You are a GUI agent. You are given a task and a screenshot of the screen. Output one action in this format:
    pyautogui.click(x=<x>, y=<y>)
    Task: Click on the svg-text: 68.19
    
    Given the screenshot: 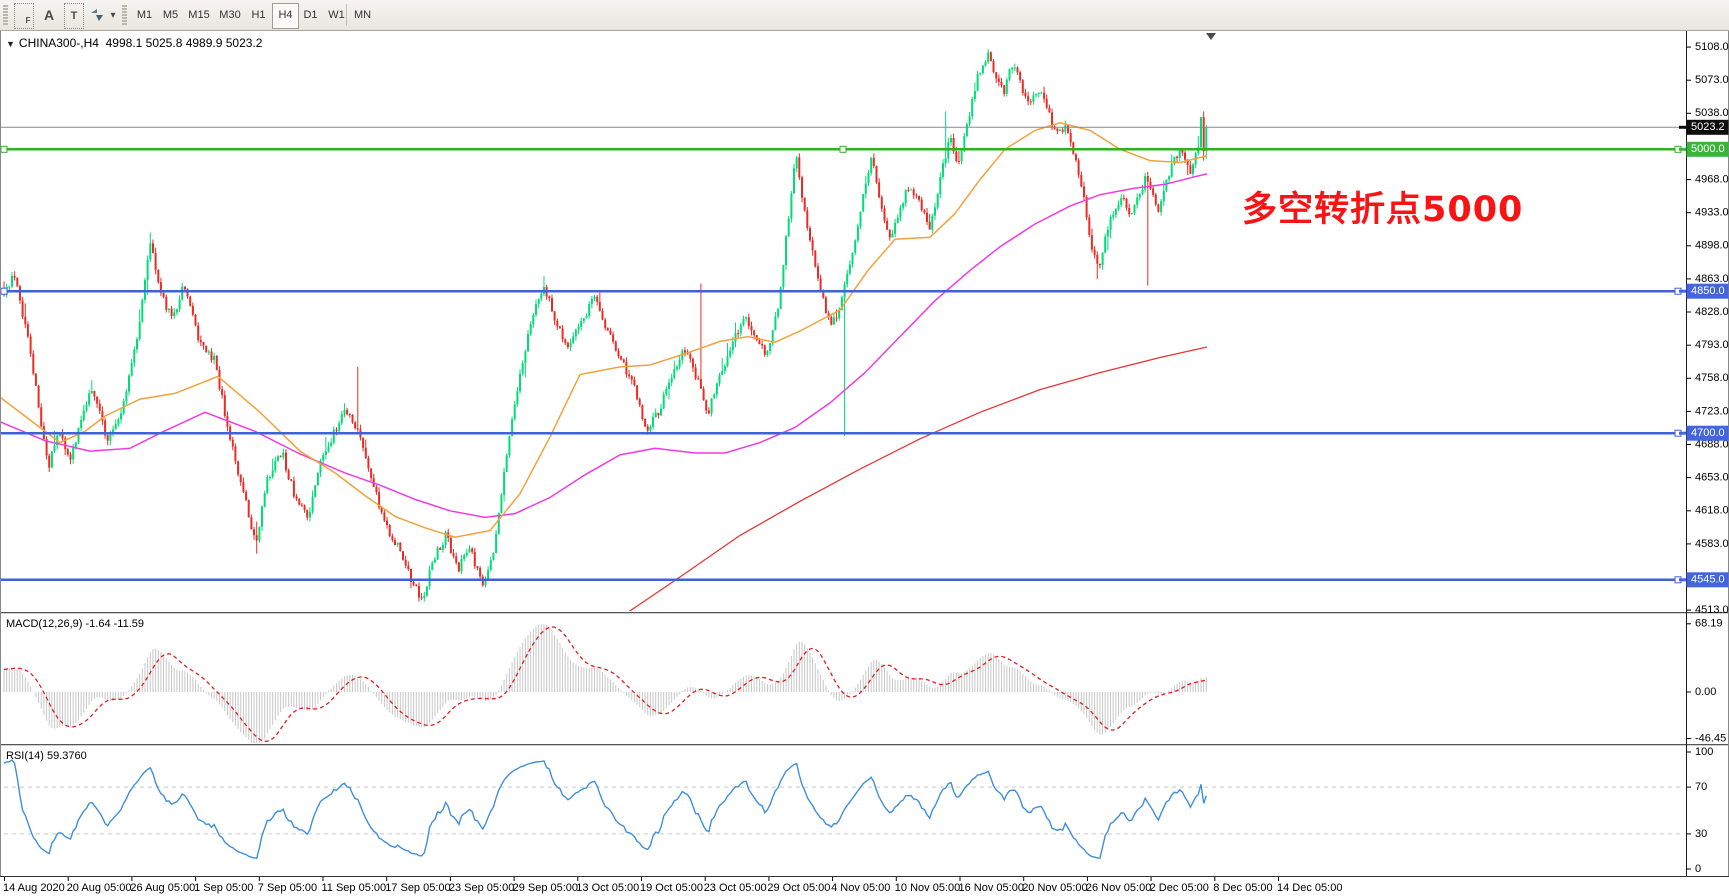 What is the action you would take?
    pyautogui.click(x=1709, y=624)
    